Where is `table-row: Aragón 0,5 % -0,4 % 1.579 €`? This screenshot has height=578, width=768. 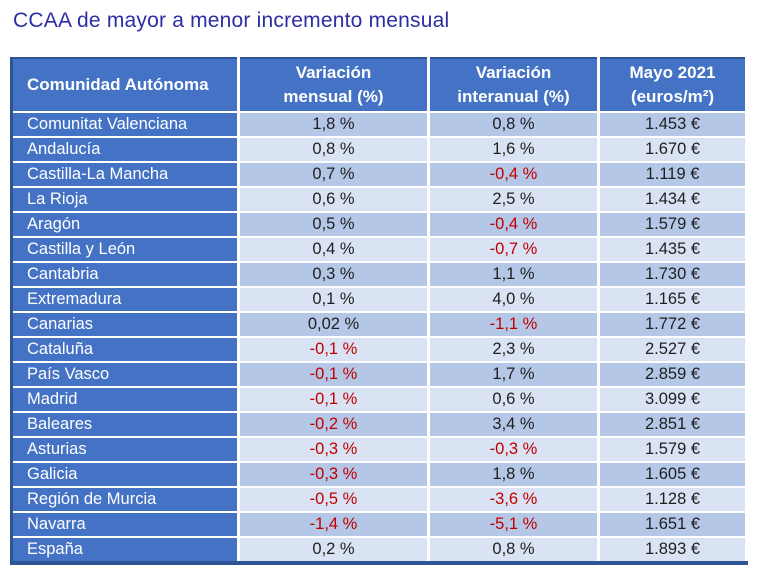
table-row: Aragón 0,5 % -0,4 % 1.579 € is located at coordinates (379, 225).